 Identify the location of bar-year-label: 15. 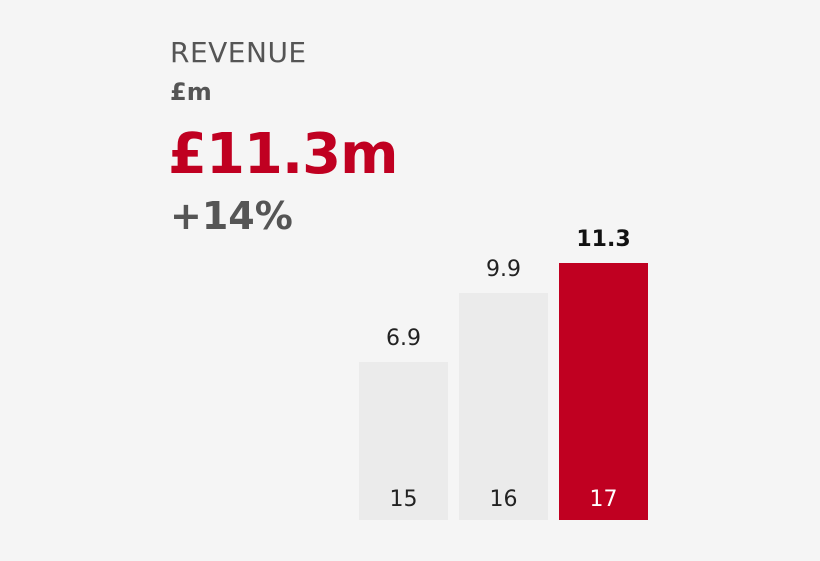
(403, 499).